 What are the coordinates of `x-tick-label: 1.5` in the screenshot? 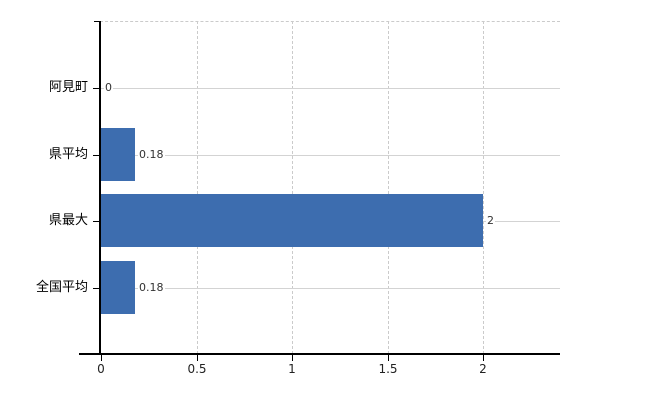 It's located at (388, 369).